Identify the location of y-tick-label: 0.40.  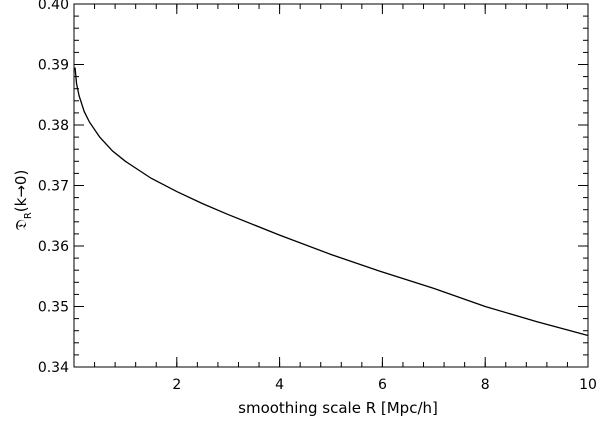
(53, 6).